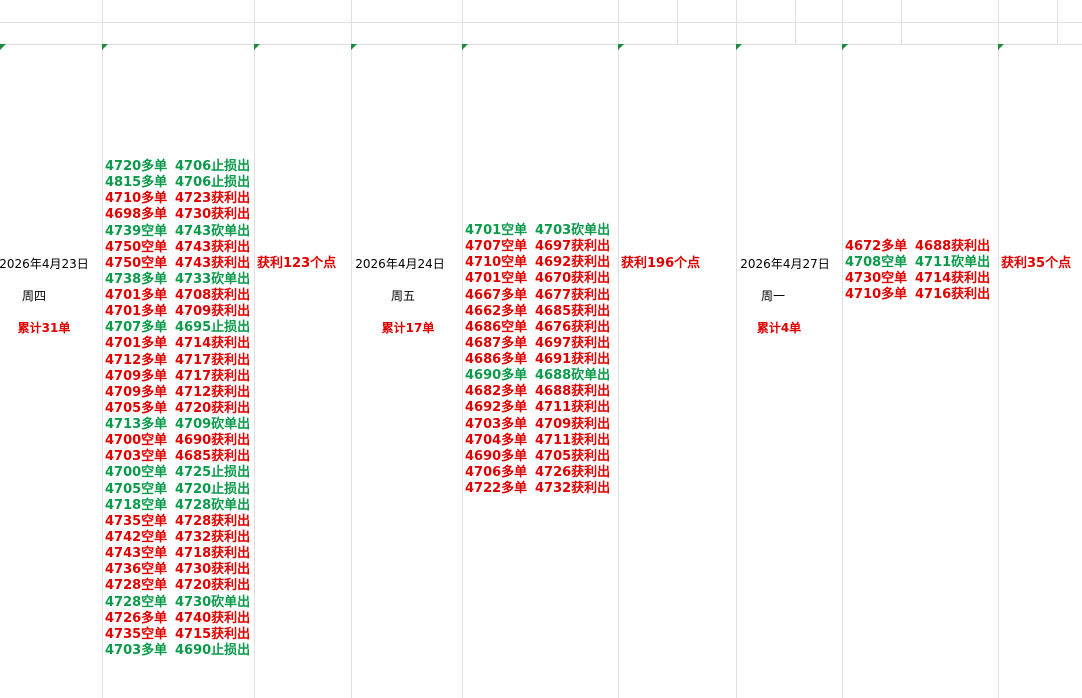  I want to click on date: 2026年4月23日, so click(44, 264).